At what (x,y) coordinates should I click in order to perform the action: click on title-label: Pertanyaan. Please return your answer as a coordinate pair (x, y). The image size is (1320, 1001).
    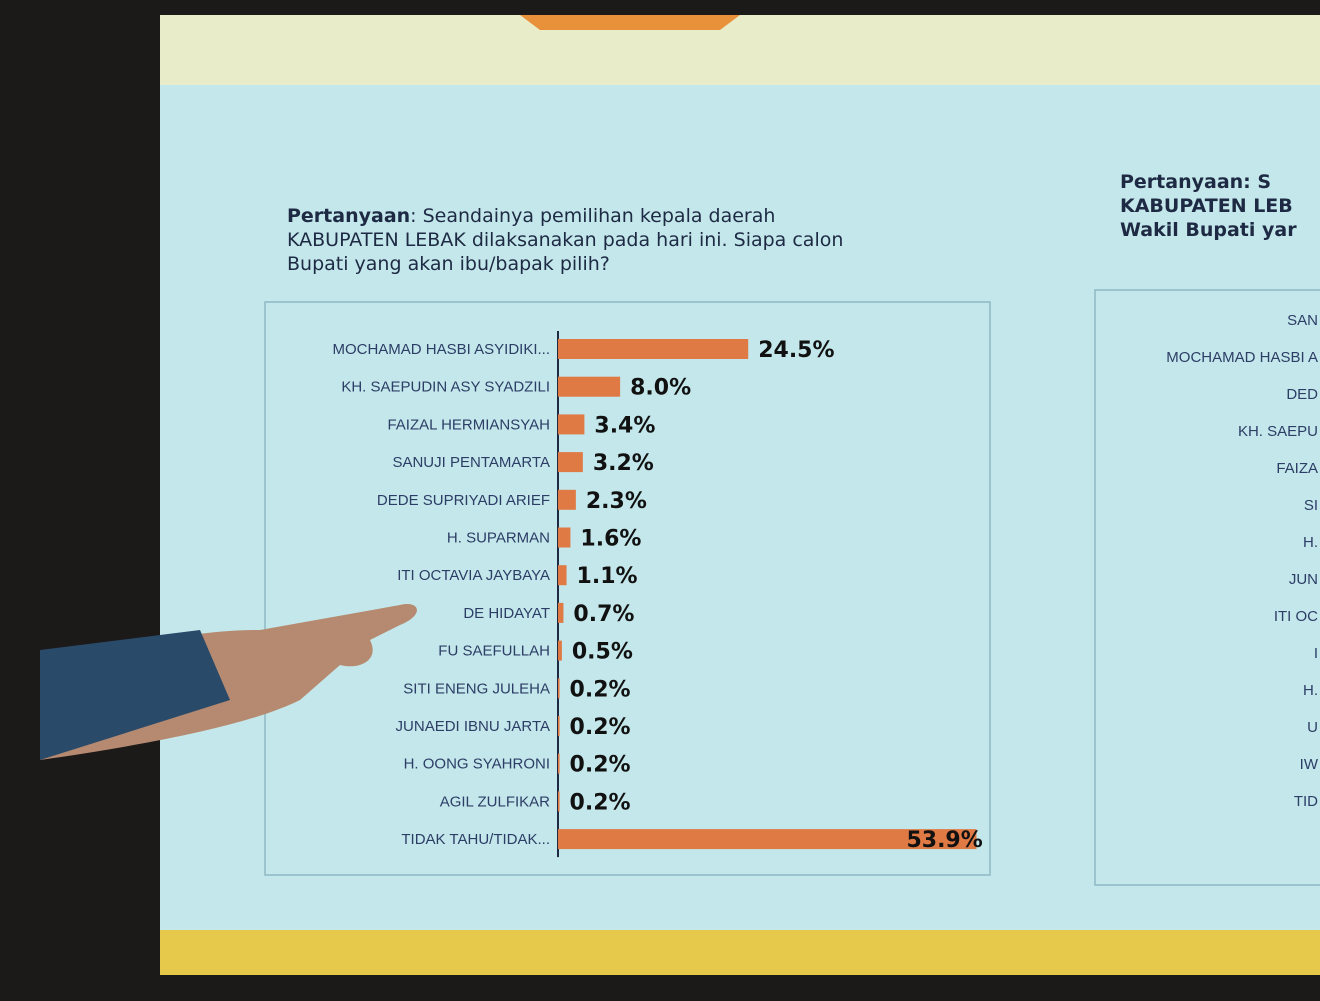
    Looking at the image, I should click on (348, 216).